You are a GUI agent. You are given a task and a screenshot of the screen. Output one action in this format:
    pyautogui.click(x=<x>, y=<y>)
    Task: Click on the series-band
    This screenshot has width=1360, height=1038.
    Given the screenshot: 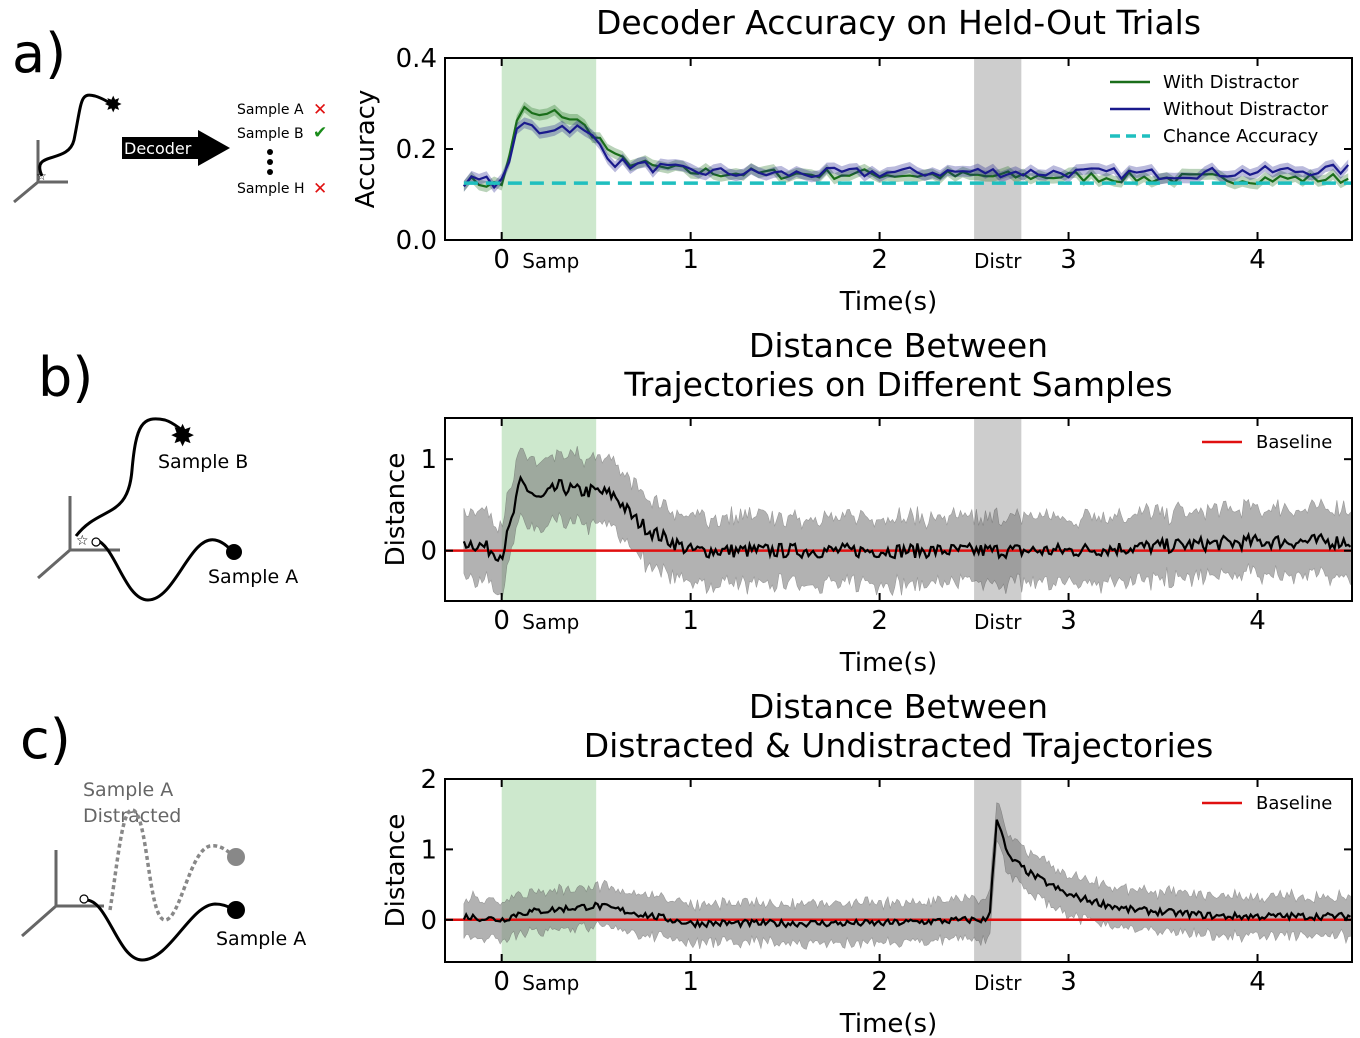 What is the action you would take?
    pyautogui.click(x=906, y=147)
    